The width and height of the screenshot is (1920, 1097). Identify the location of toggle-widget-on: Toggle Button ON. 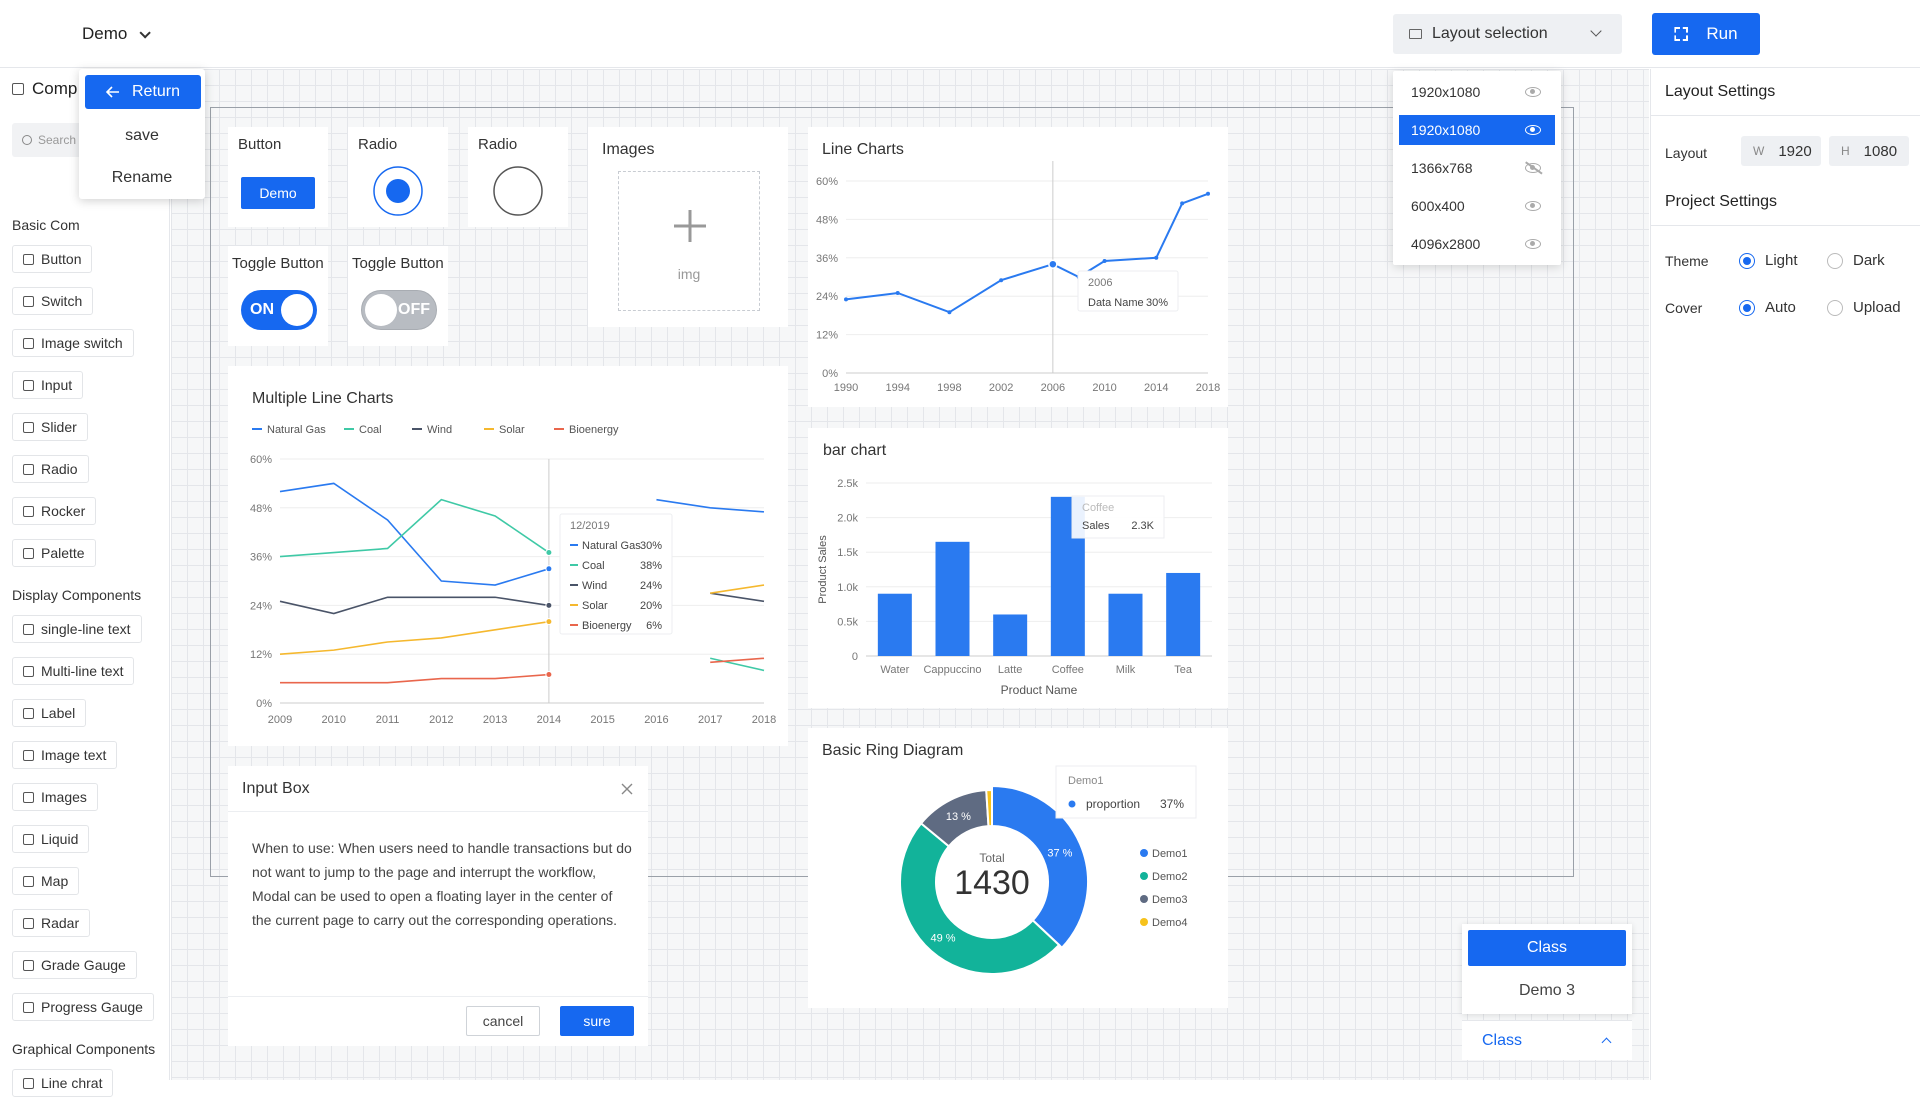
(278, 296).